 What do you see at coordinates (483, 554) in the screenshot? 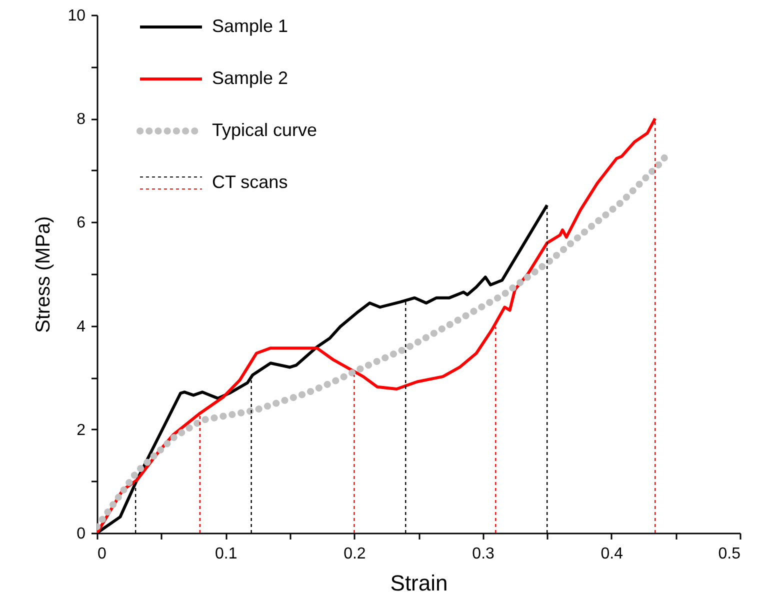
I see `x-tick-label: 0.3` at bounding box center [483, 554].